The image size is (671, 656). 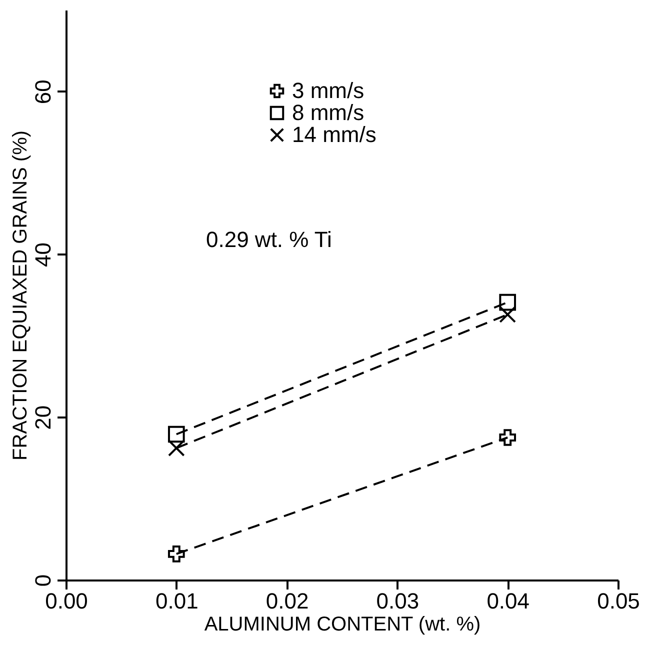 What do you see at coordinates (21, 295) in the screenshot?
I see `y-axis-title: FRACTION EQUIAXED GRAINS (%)` at bounding box center [21, 295].